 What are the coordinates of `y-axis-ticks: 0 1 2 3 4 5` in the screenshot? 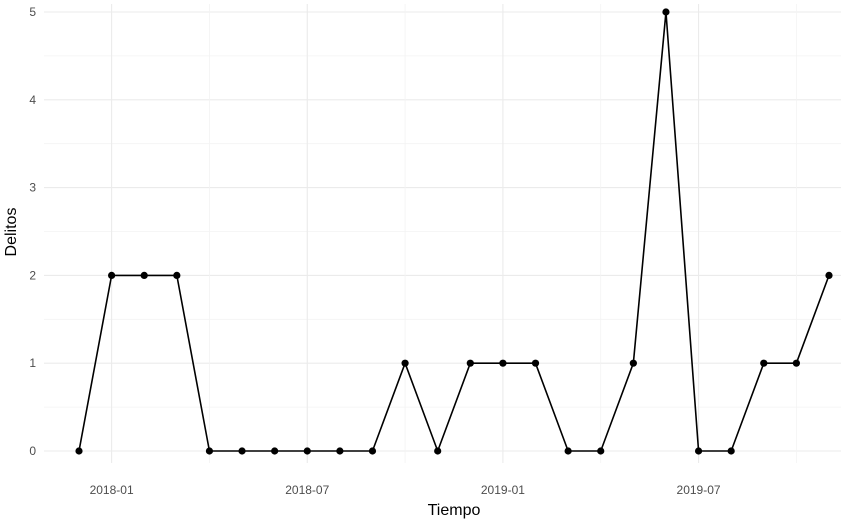 It's located at (32, 231).